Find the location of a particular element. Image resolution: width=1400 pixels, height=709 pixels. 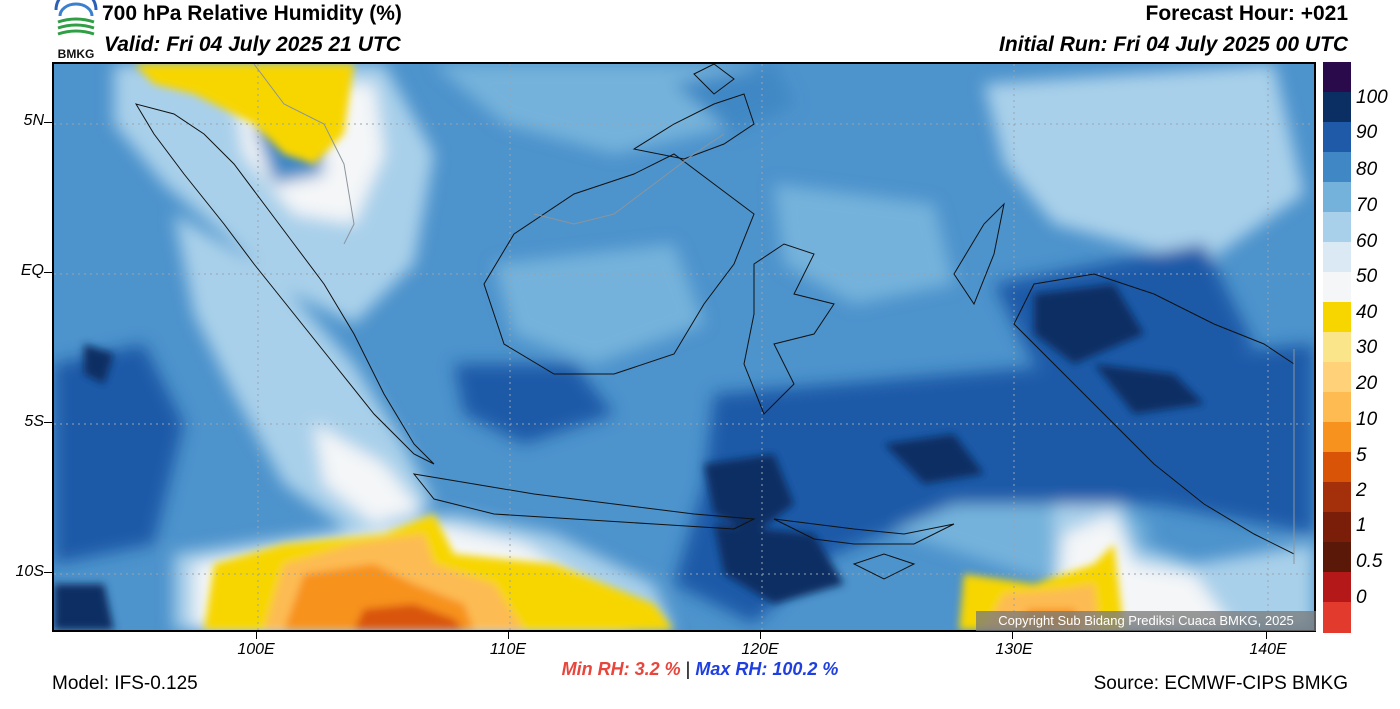

colorbar-label: 10 is located at coordinates (1367, 419).